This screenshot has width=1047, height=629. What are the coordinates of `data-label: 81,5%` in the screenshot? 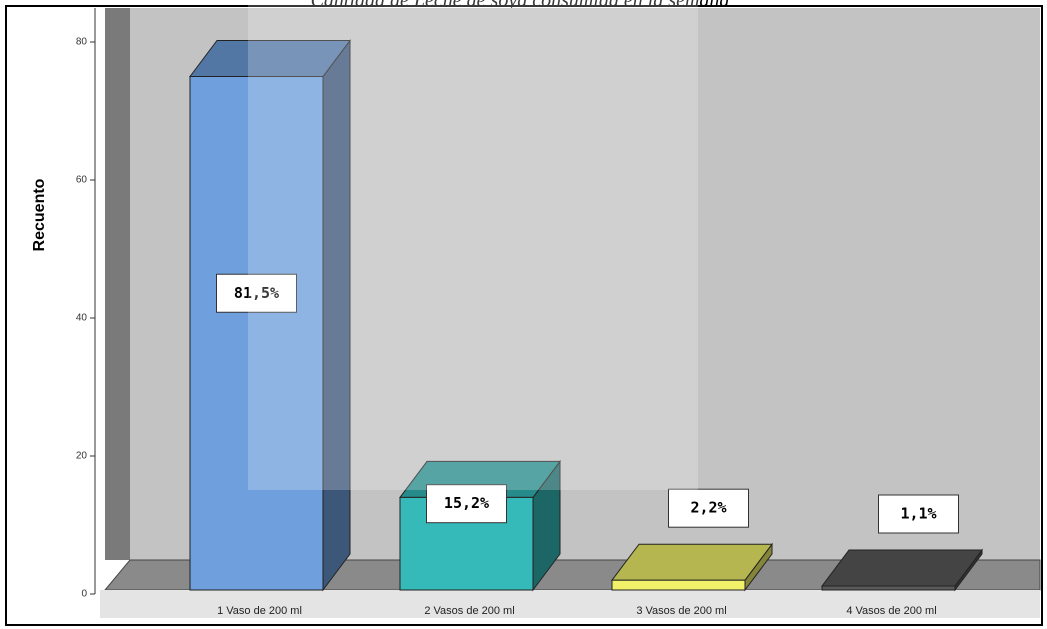 It's located at (256, 293).